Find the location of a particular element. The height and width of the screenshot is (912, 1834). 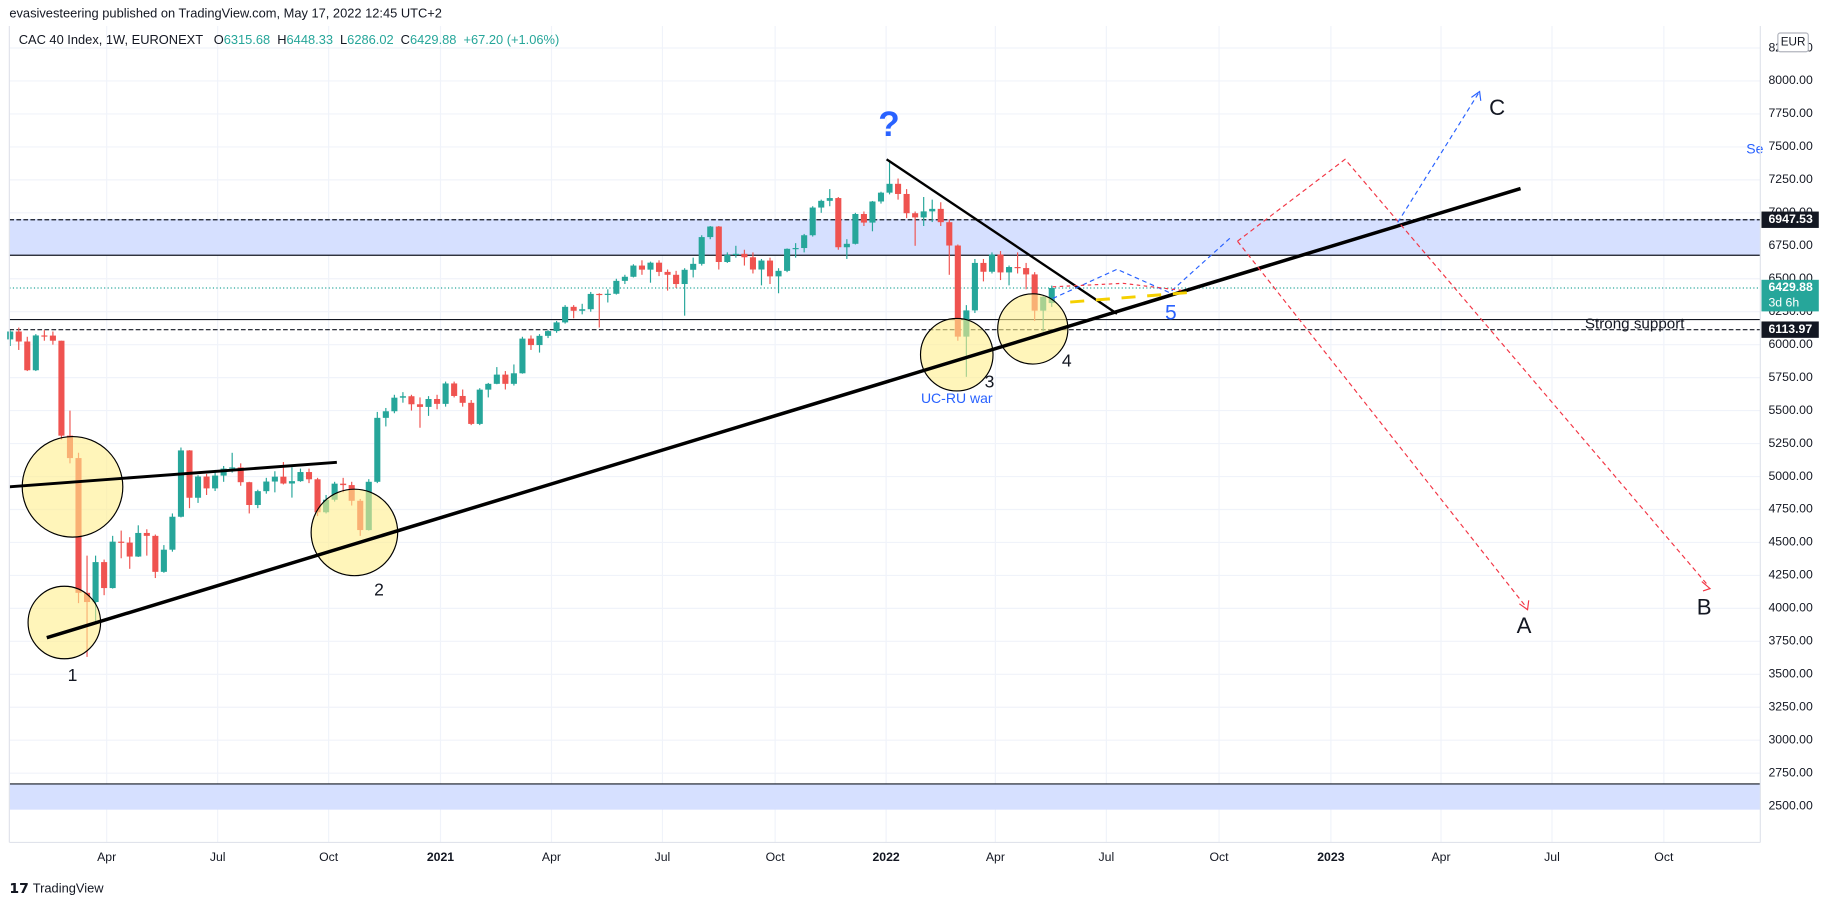

header-bar is located at coordinates (917, 13).